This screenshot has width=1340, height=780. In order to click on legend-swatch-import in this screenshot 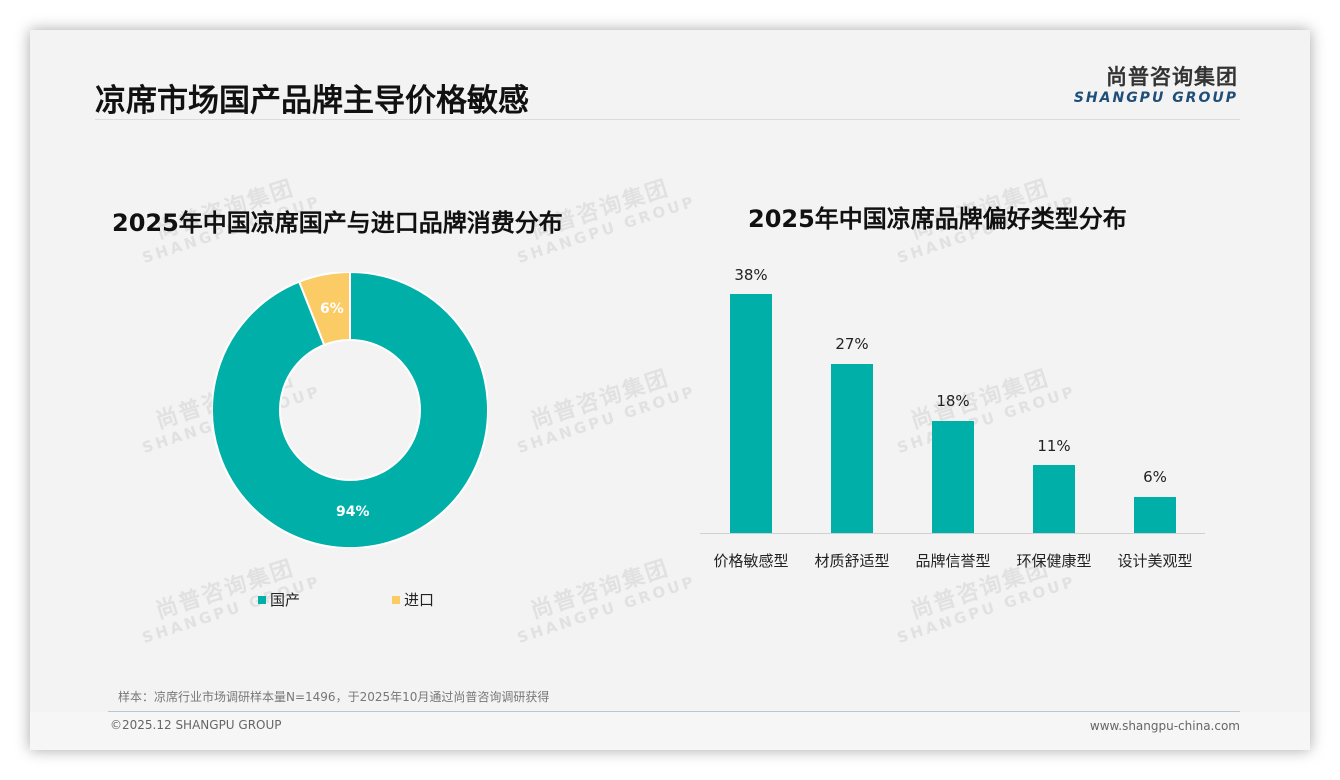, I will do `click(396, 599)`.